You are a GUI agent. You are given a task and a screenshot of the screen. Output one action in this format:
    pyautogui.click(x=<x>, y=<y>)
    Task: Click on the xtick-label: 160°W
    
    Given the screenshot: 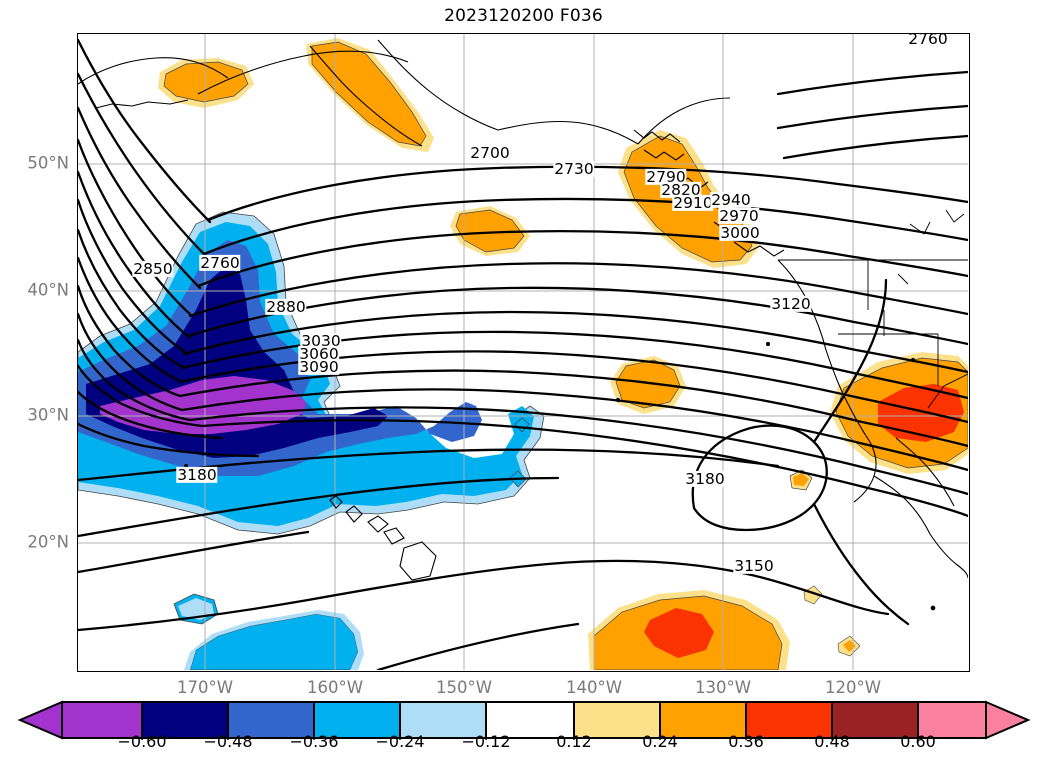 What is the action you would take?
    pyautogui.click(x=335, y=687)
    